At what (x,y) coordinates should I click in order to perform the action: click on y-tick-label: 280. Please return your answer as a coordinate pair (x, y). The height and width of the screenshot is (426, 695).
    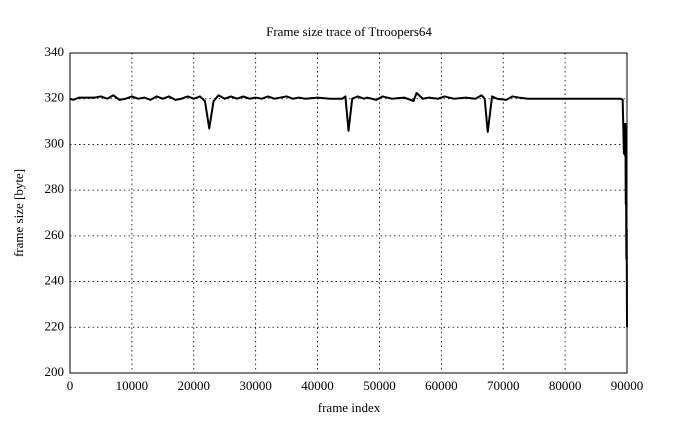
    Looking at the image, I should click on (55, 188).